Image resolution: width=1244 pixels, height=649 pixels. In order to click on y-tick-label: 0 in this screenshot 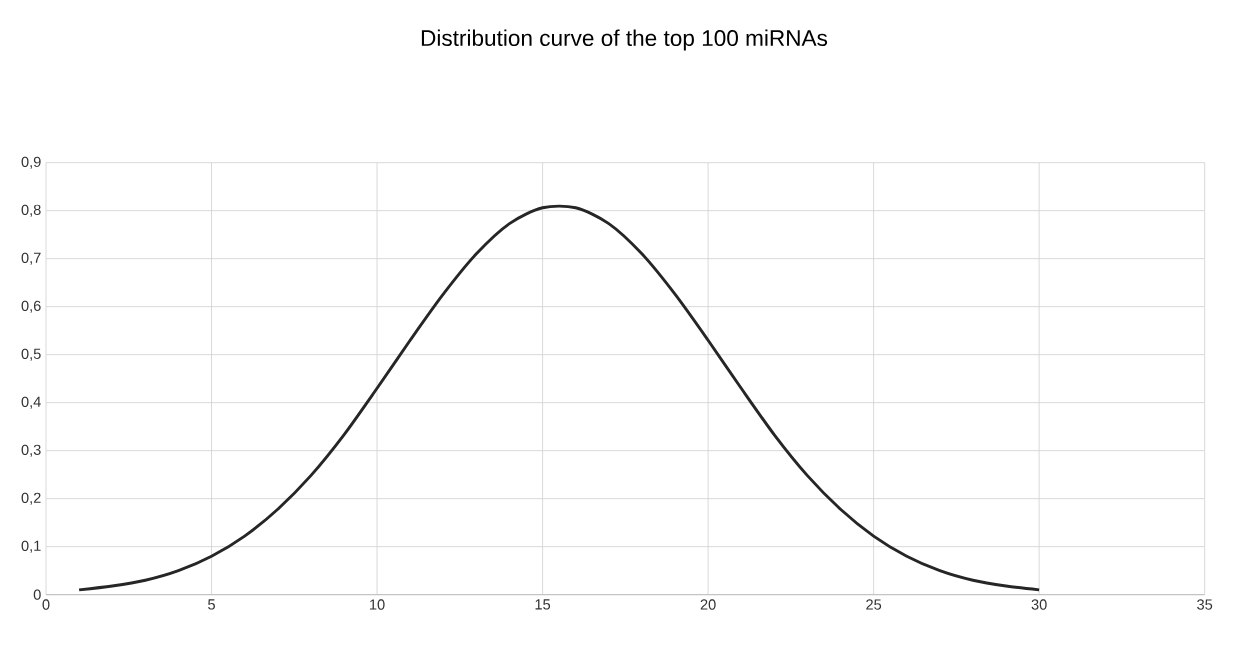, I will do `click(37, 594)`.